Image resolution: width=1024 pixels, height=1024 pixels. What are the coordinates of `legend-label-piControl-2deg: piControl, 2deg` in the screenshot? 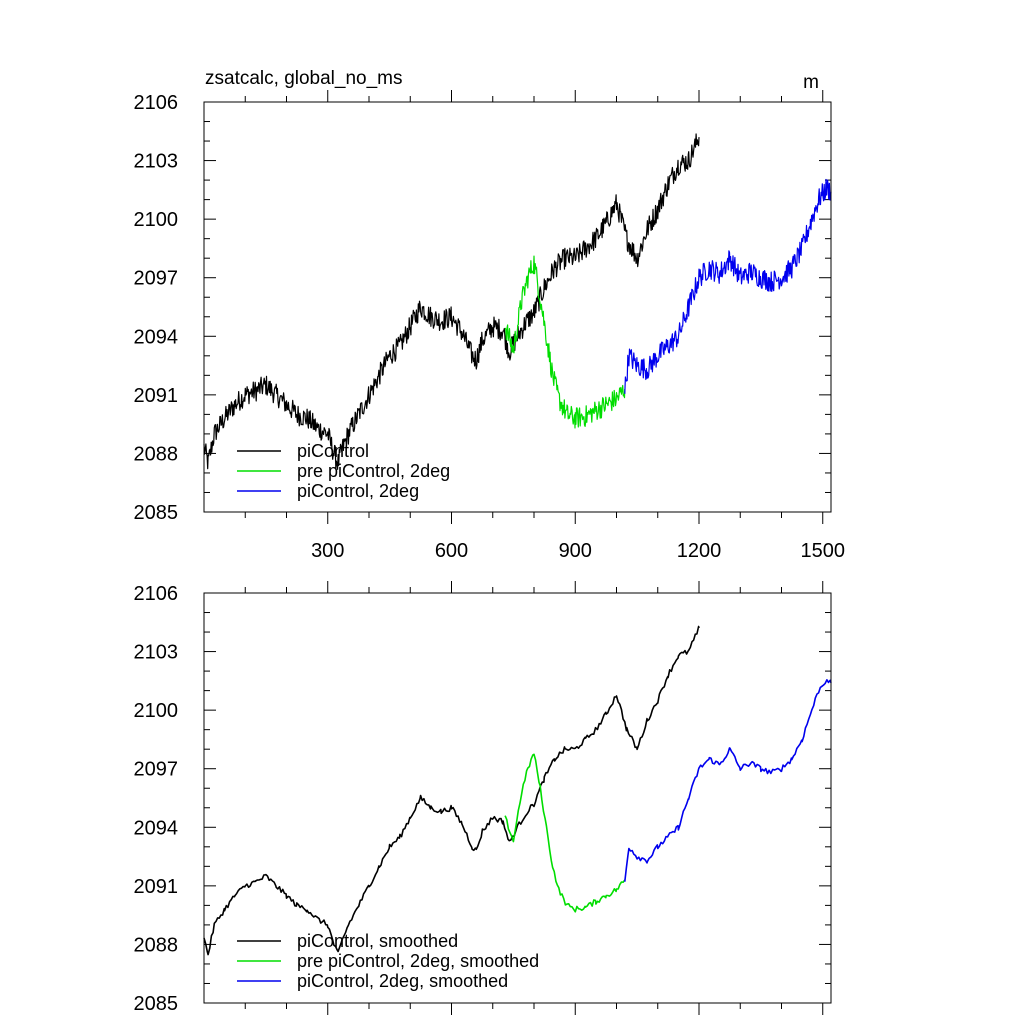 It's located at (358, 491).